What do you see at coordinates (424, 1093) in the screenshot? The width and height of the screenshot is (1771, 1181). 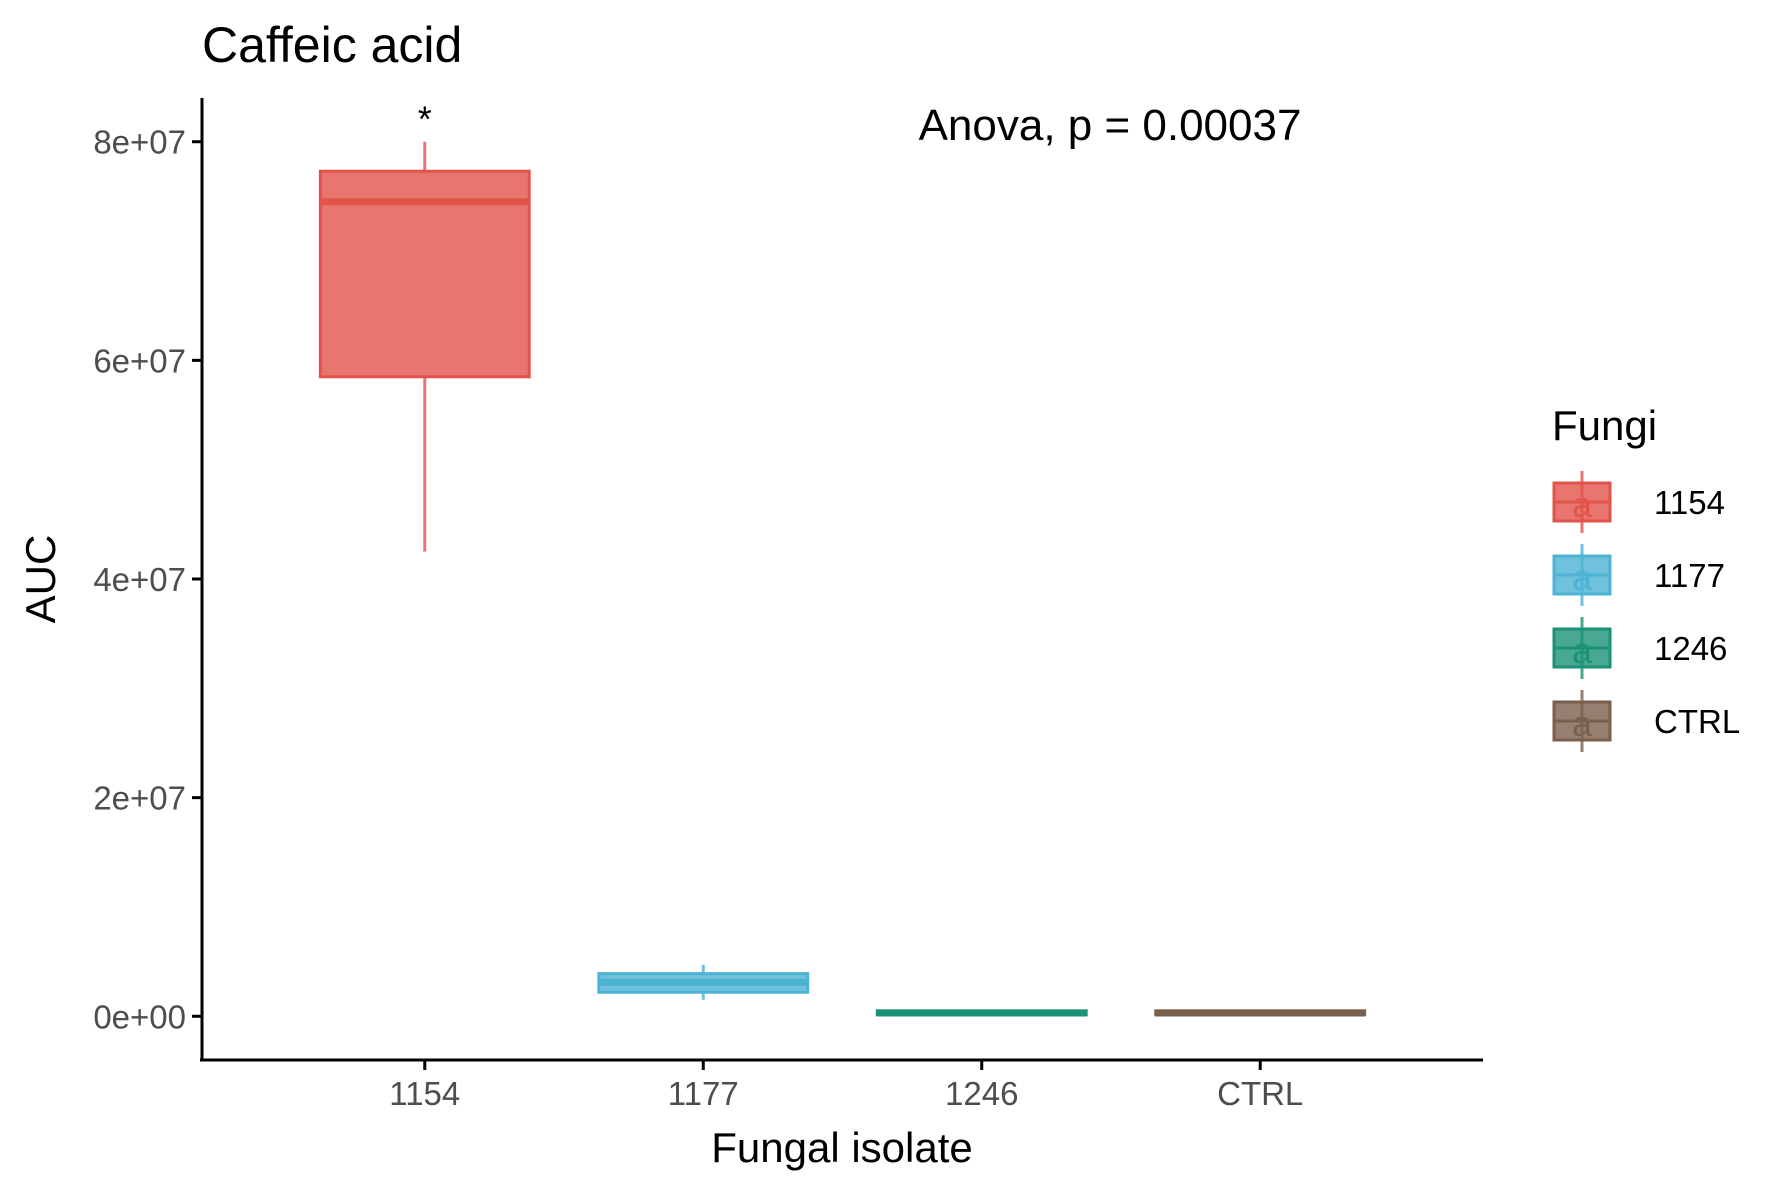 I see `x-tick-label: 1154` at bounding box center [424, 1093].